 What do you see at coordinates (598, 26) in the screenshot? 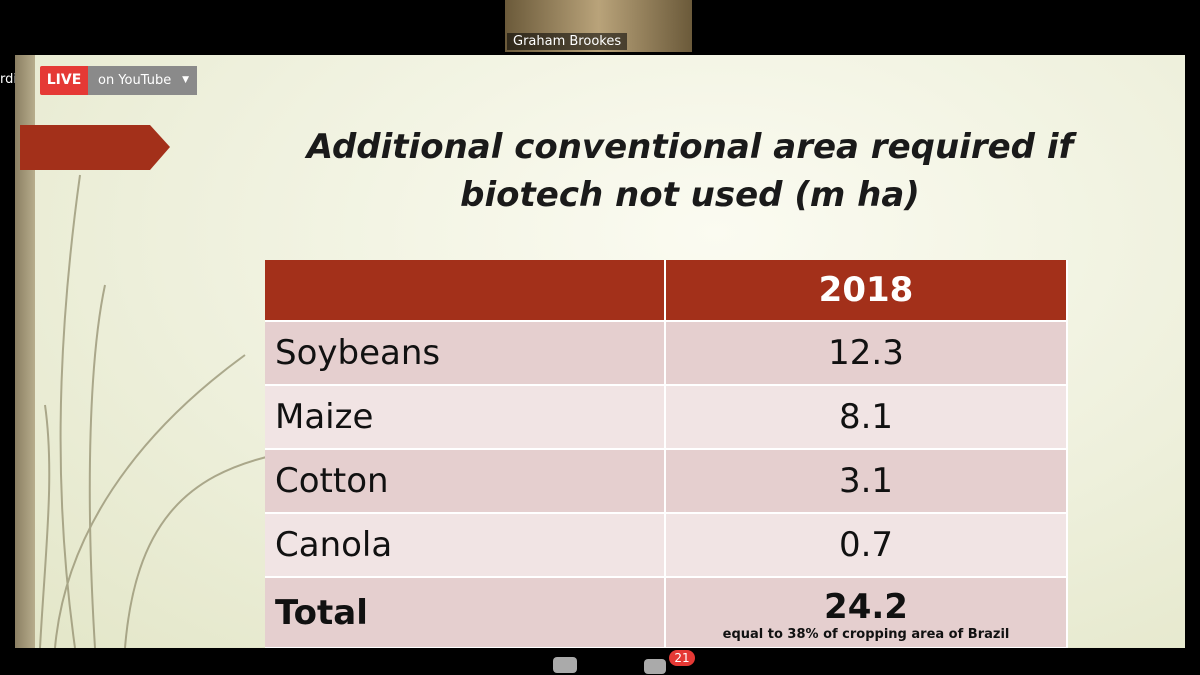
I see `video-tile: Graham Brookes` at bounding box center [598, 26].